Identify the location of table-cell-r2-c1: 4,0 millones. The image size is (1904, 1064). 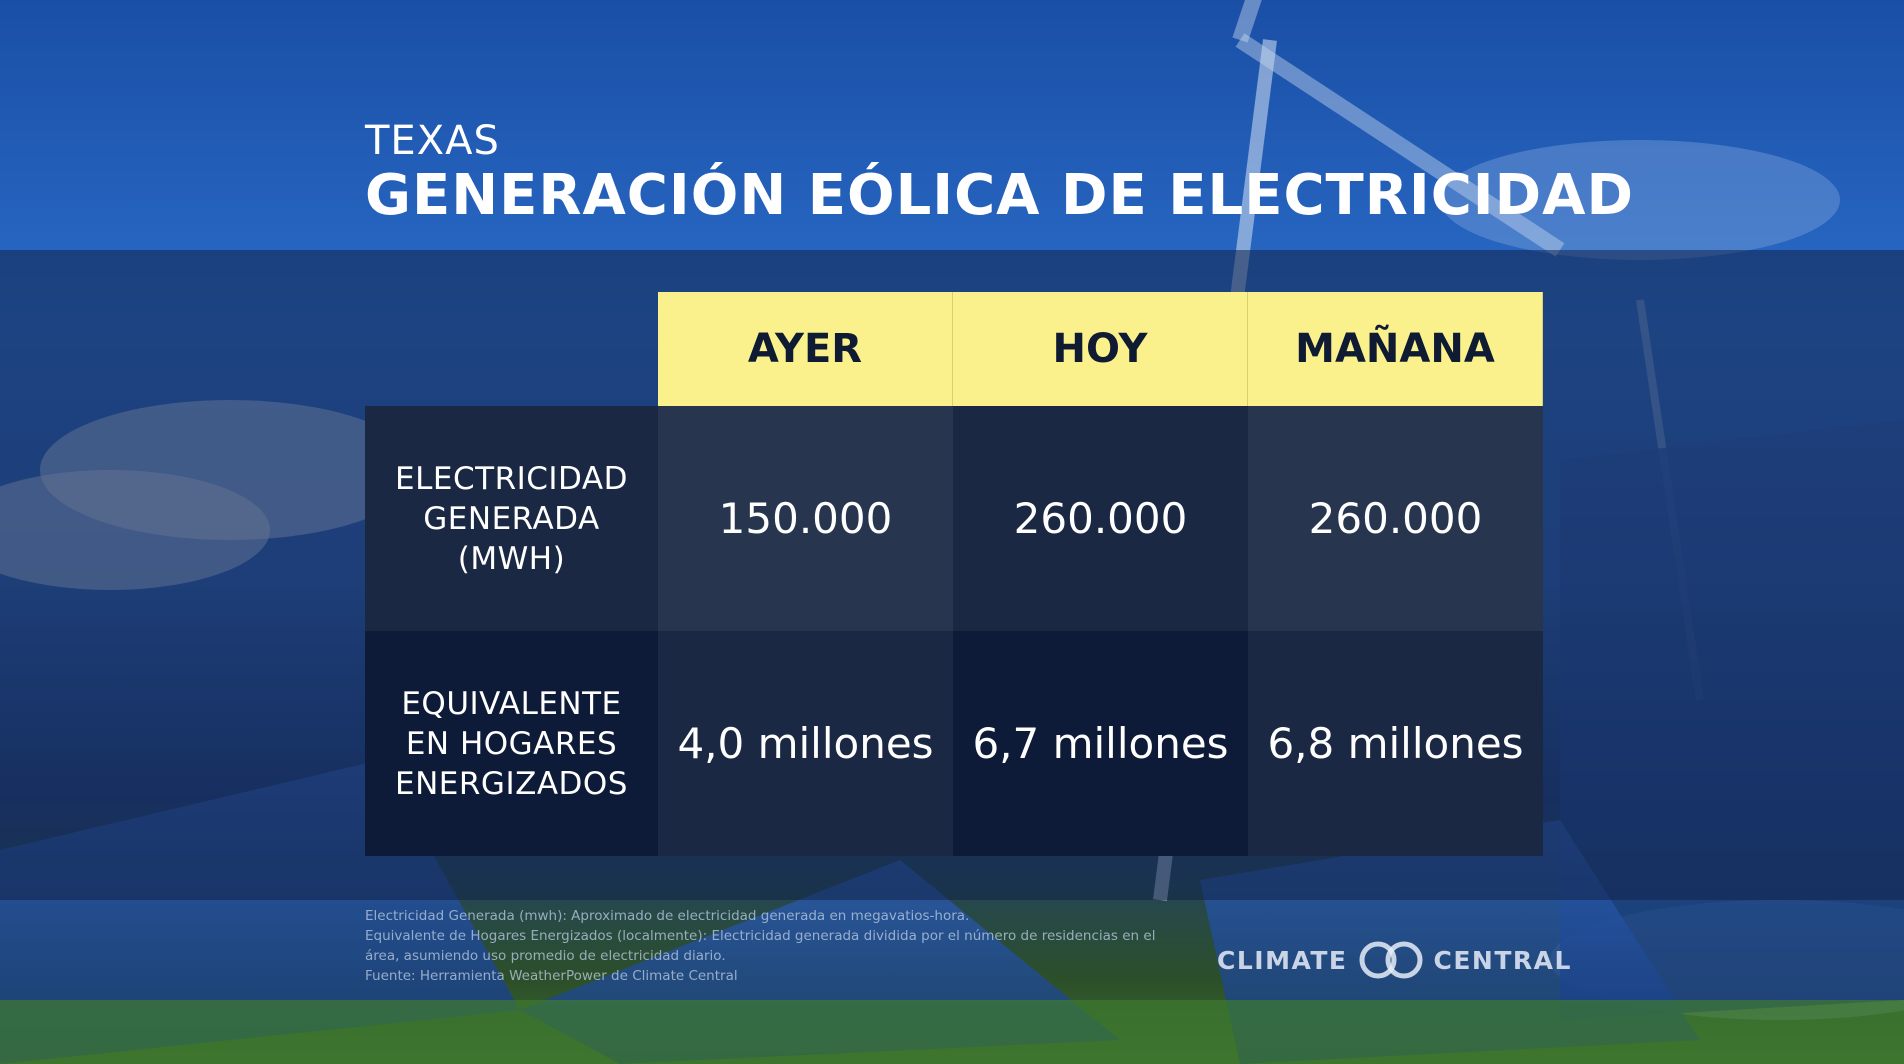
(805, 743).